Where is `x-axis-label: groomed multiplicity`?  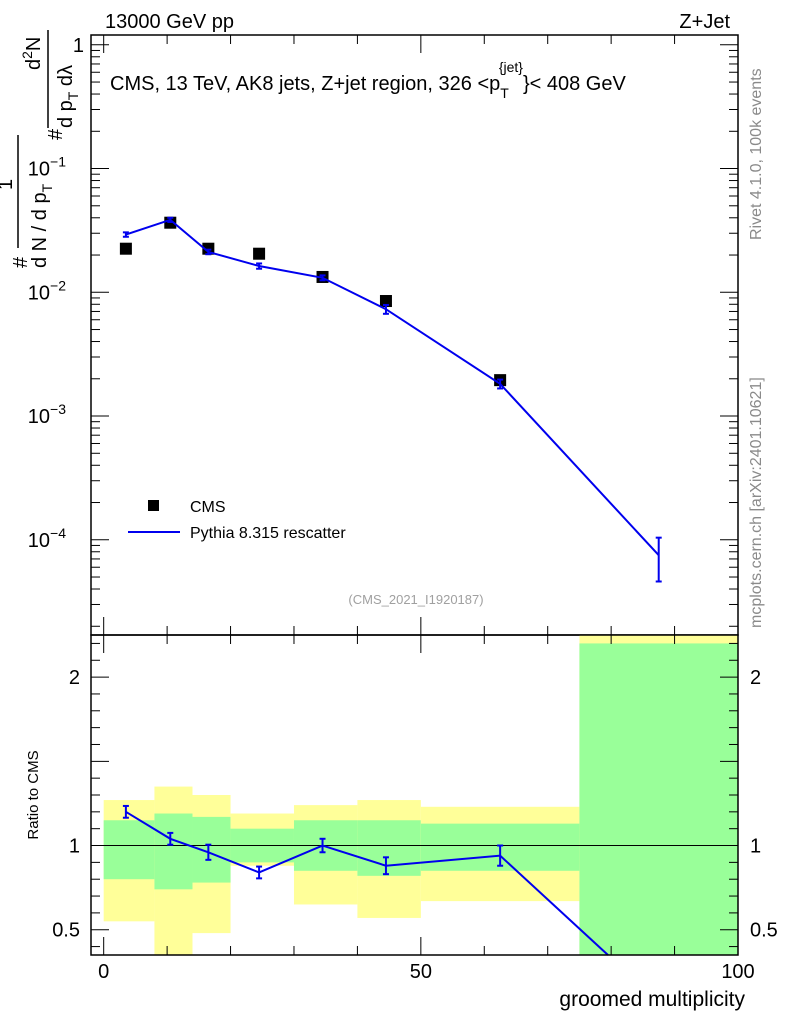
x-axis-label: groomed multiplicity is located at coordinates (652, 999).